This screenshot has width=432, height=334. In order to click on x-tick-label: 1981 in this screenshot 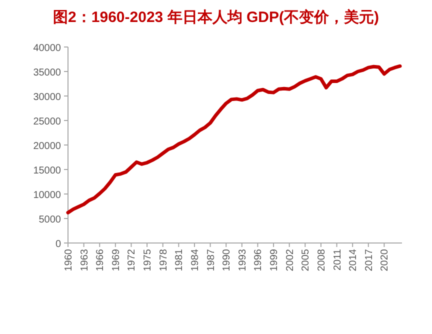, I will do `click(180, 260)`.